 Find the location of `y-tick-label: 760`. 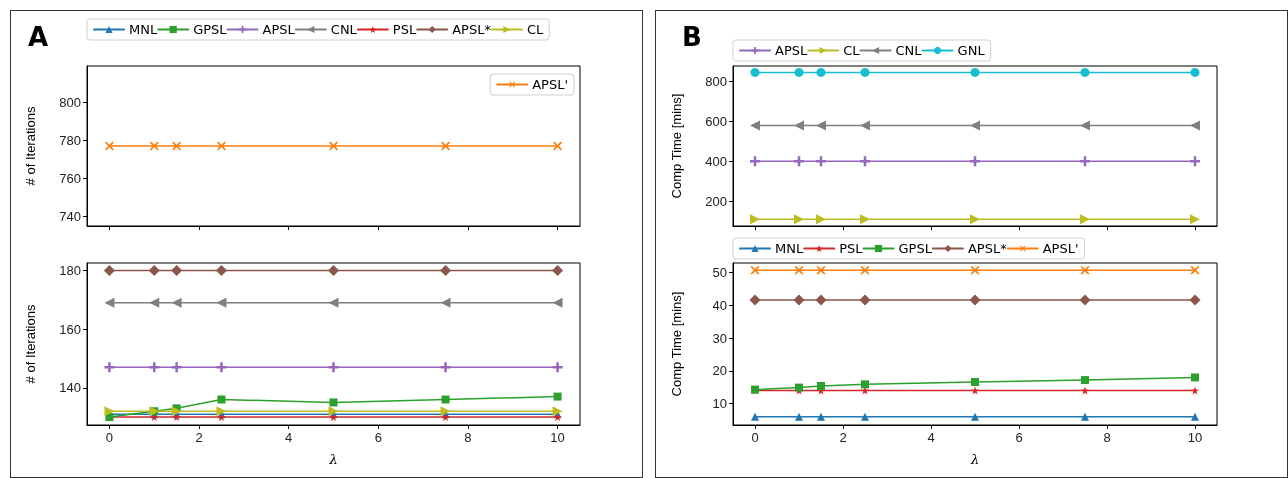

y-tick-label: 760 is located at coordinates (70, 178).